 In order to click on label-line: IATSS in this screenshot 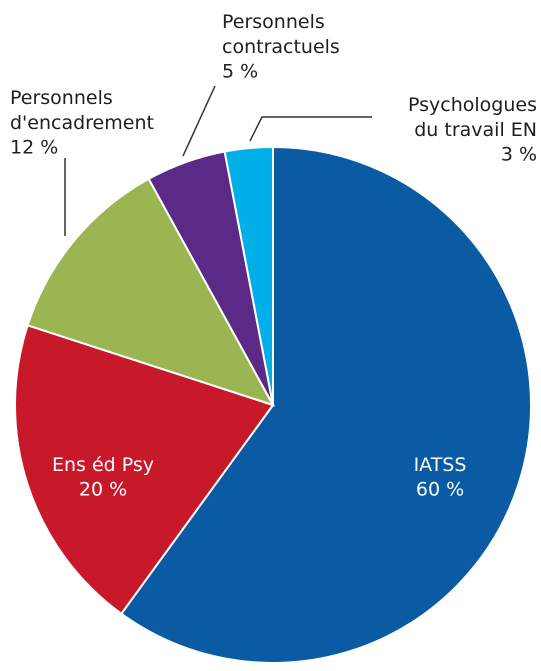, I will do `click(440, 465)`.